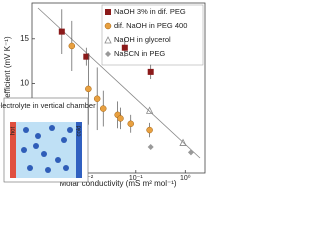 Image resolution: width=320 pixels, height=240 pixels. I want to click on legend-label: NaOH in glycerol, so click(142, 39).